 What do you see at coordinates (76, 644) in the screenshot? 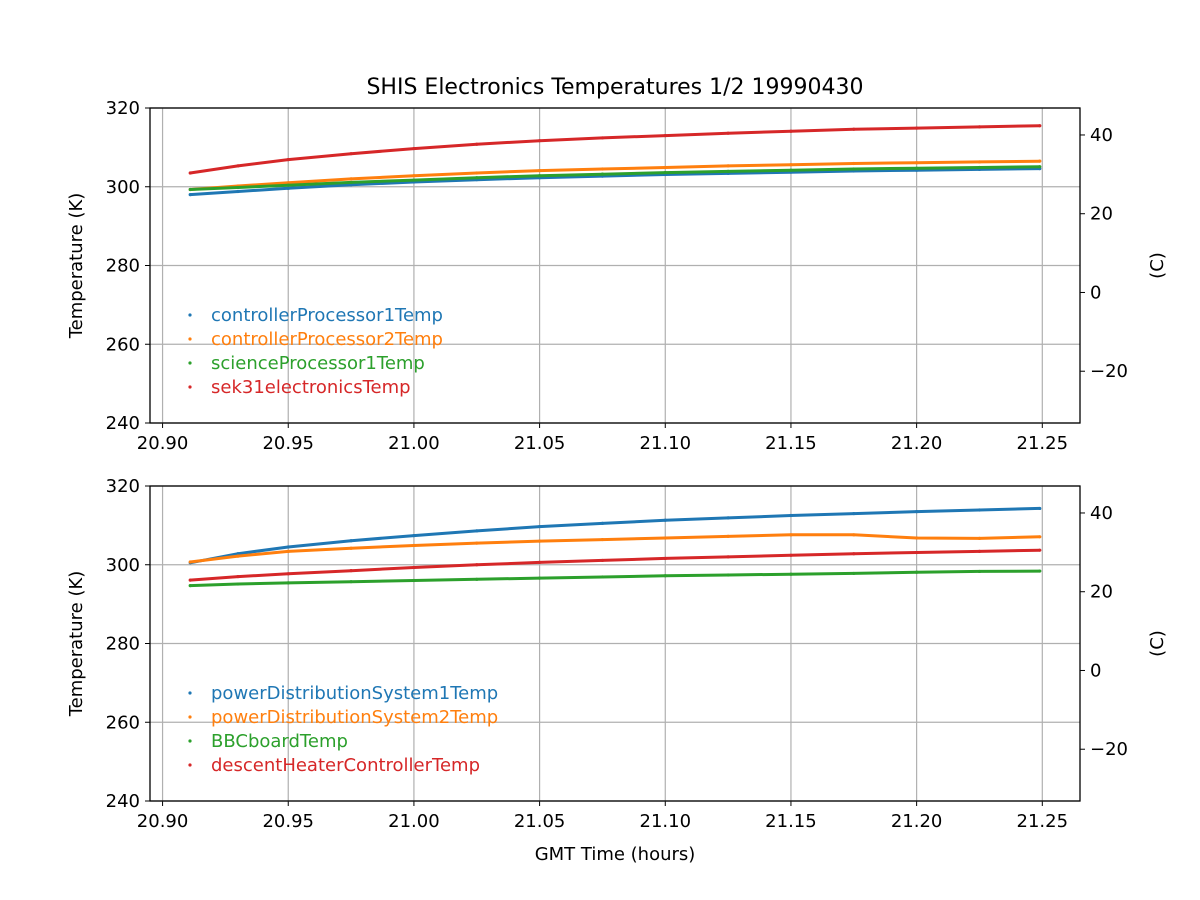
I see `y-axis-label: Temperature (K)` at bounding box center [76, 644].